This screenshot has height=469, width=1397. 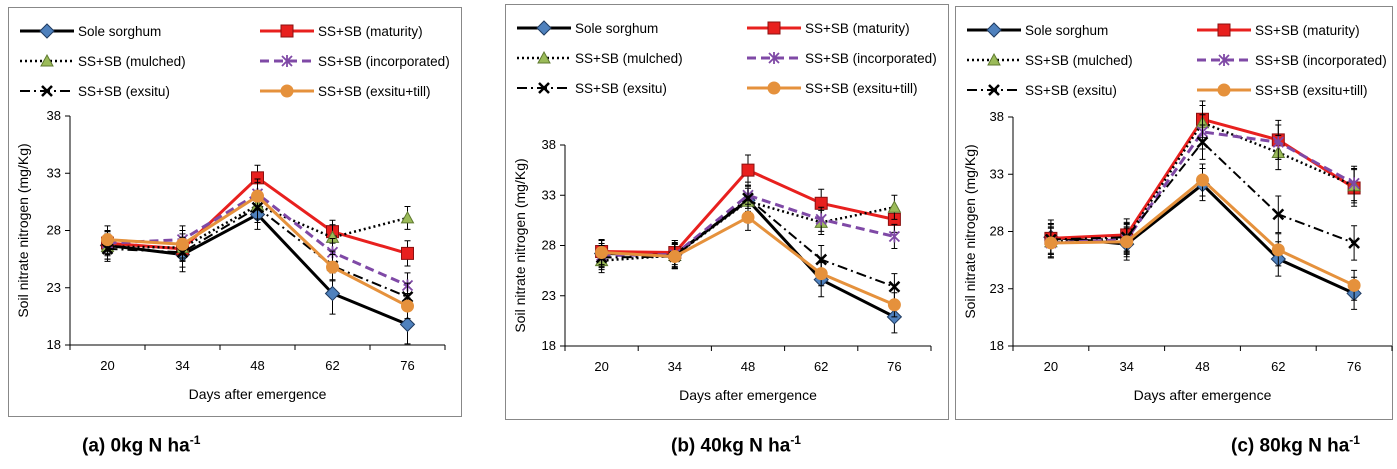 What do you see at coordinates (1354, 440) in the screenshot?
I see `caption-c-superscript: -1` at bounding box center [1354, 440].